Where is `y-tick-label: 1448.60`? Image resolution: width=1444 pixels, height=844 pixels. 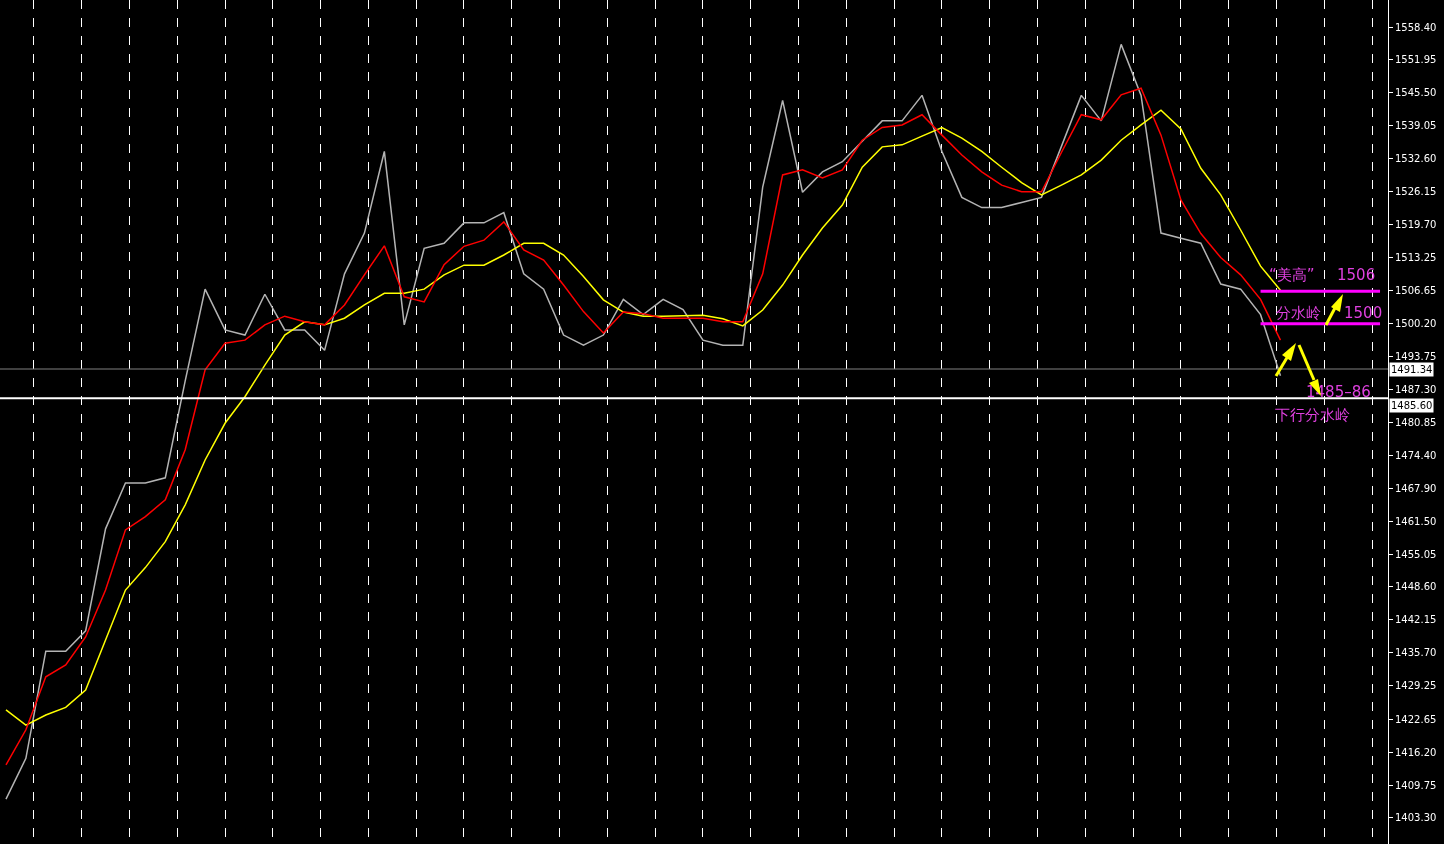 y-tick-label: 1448.60 is located at coordinates (1416, 587).